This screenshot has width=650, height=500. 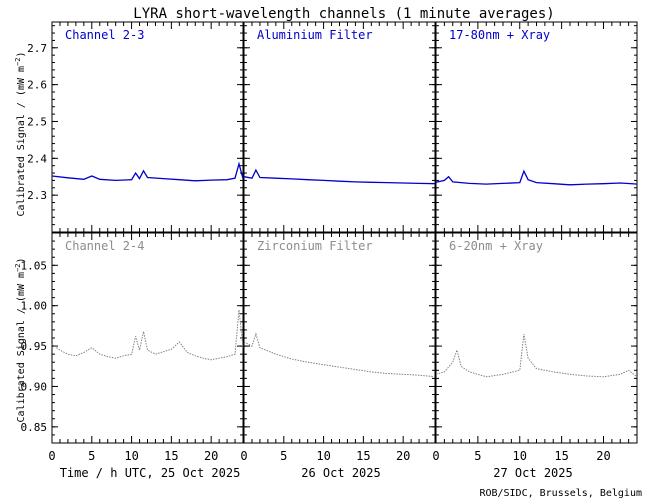 What do you see at coordinates (18, 268) in the screenshot?
I see `bottom-y-axis-label-sup: −2` at bounding box center [18, 268].